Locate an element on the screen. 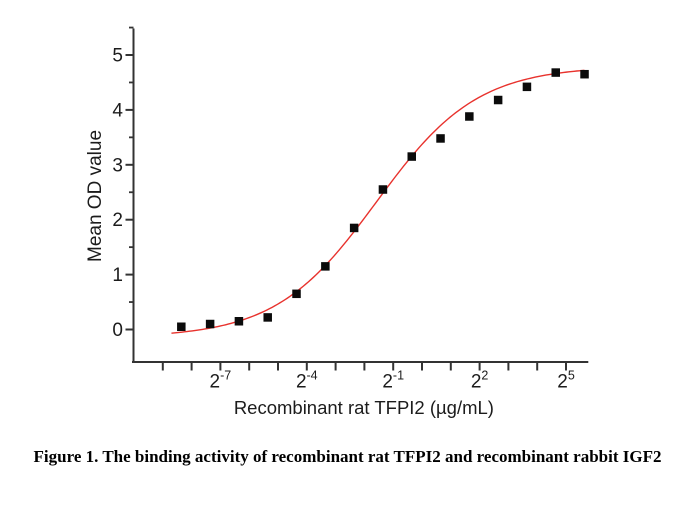  y-axis-title: Mean OD value is located at coordinates (95, 196).